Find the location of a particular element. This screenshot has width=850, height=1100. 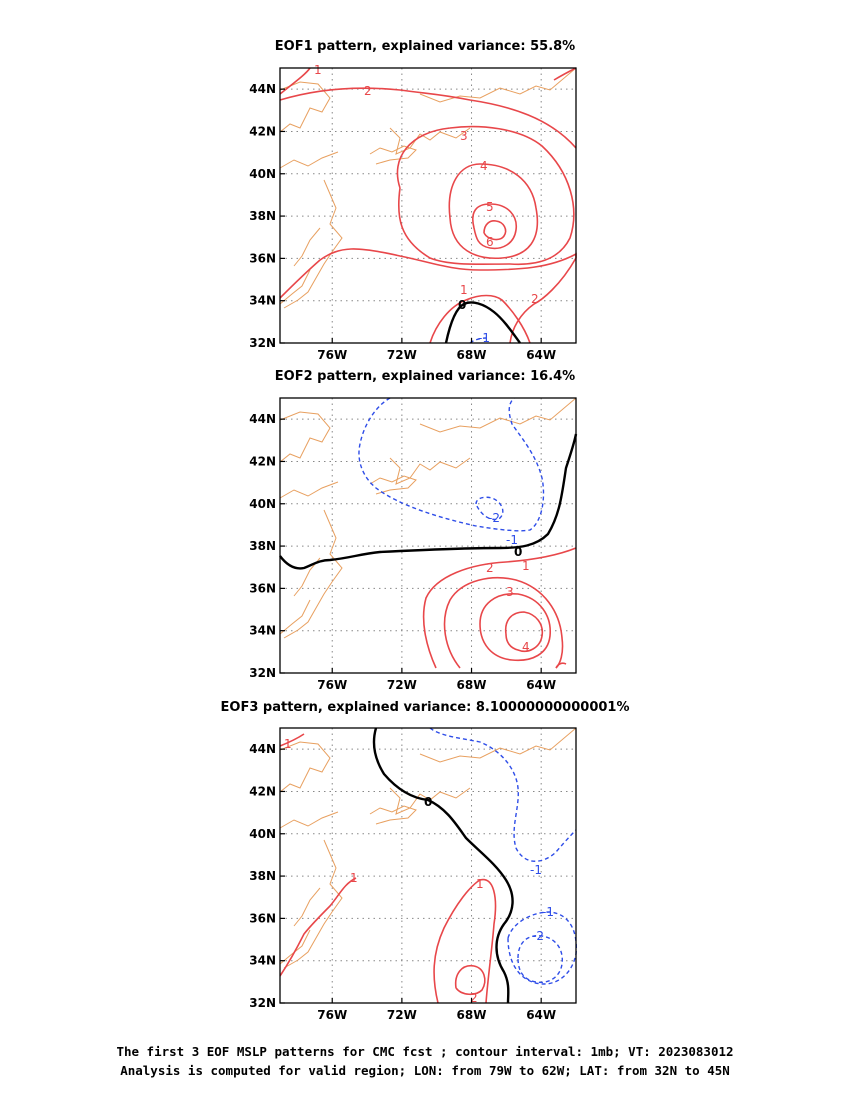

panel2-label: 3 is located at coordinates (510, 592).